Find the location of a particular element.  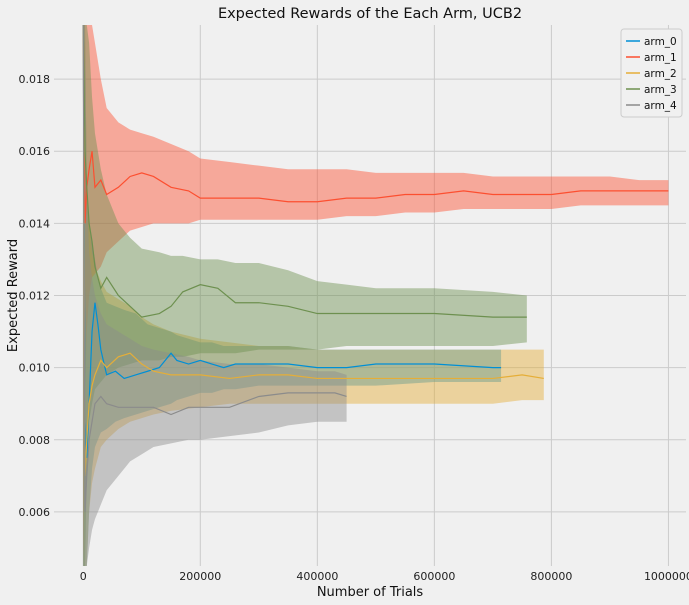

y-tick-label: 0.008 is located at coordinates (35, 440).